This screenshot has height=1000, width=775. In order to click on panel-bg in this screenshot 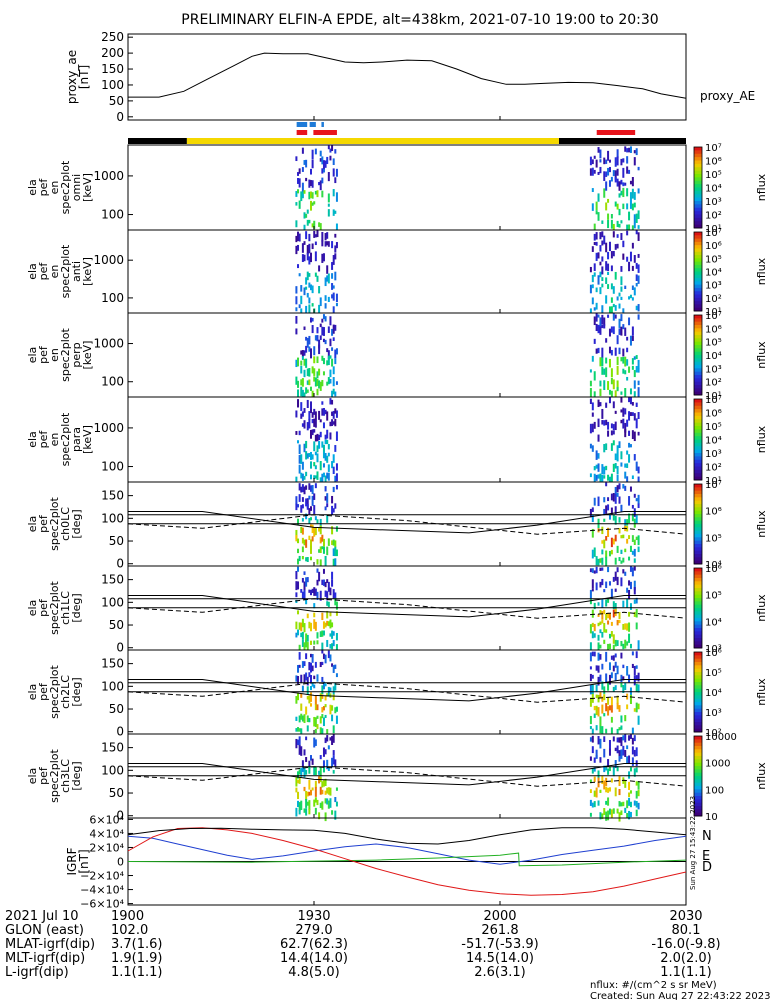, I will do `click(407, 439)`.